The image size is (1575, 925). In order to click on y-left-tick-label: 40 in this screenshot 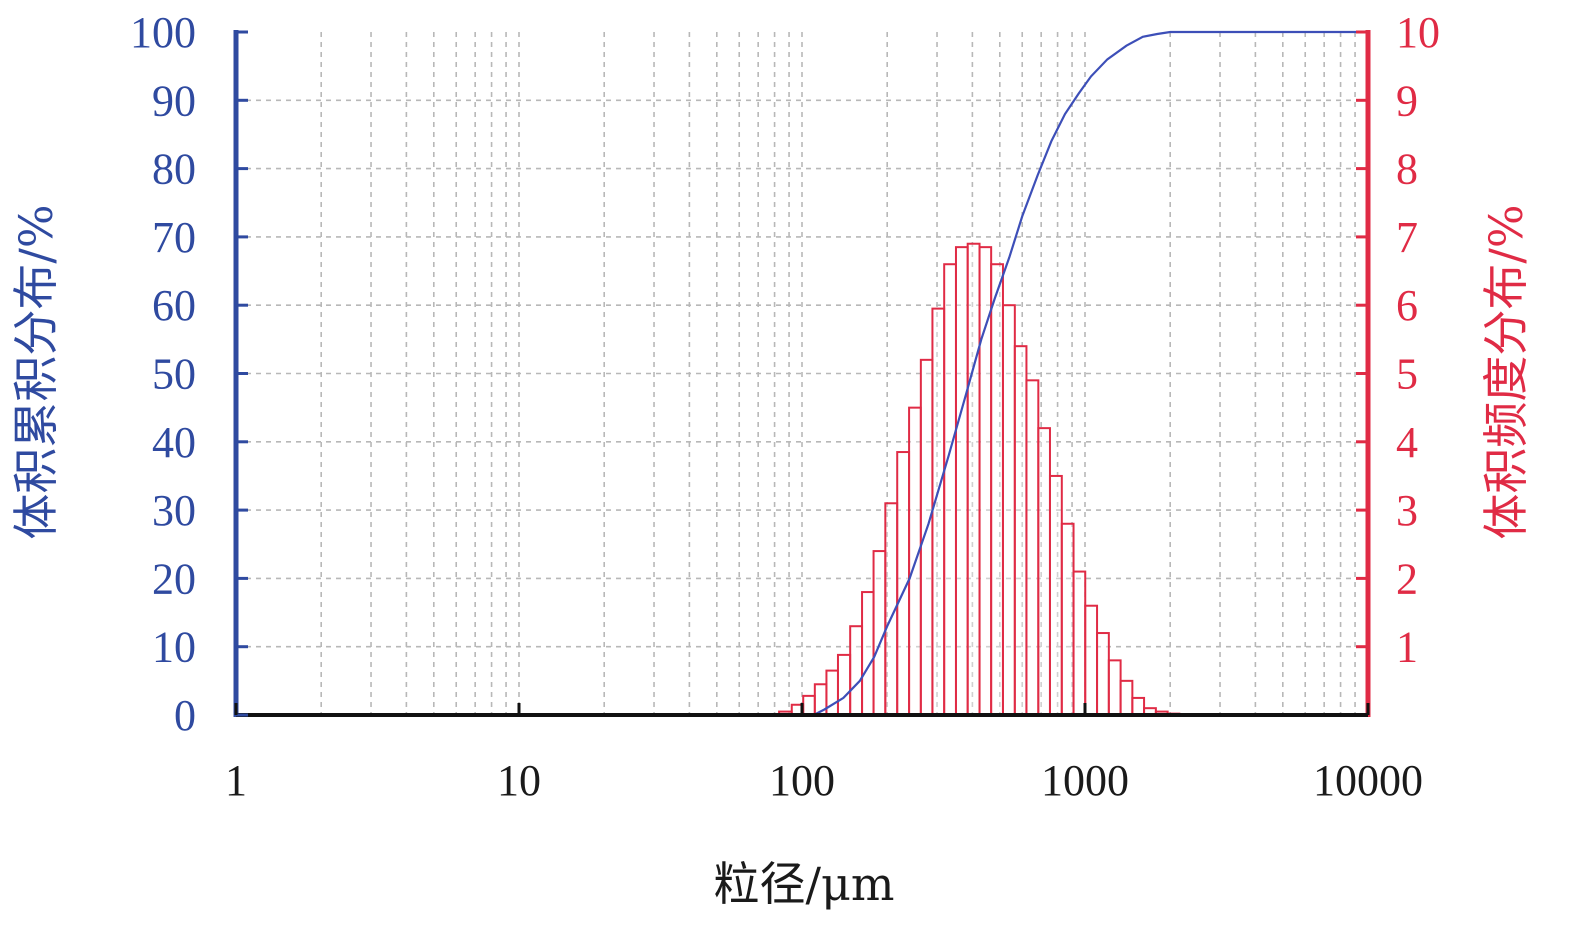, I will do `click(174, 442)`.